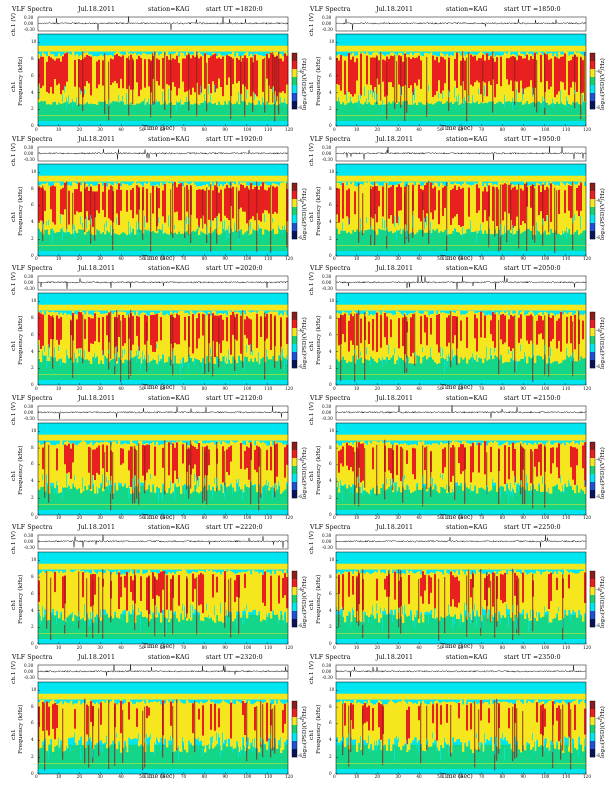 This screenshot has width=612, height=792. What do you see at coordinates (319, 599) in the screenshot?
I see `y-axis-label: Frequency (kHz)` at bounding box center [319, 599].